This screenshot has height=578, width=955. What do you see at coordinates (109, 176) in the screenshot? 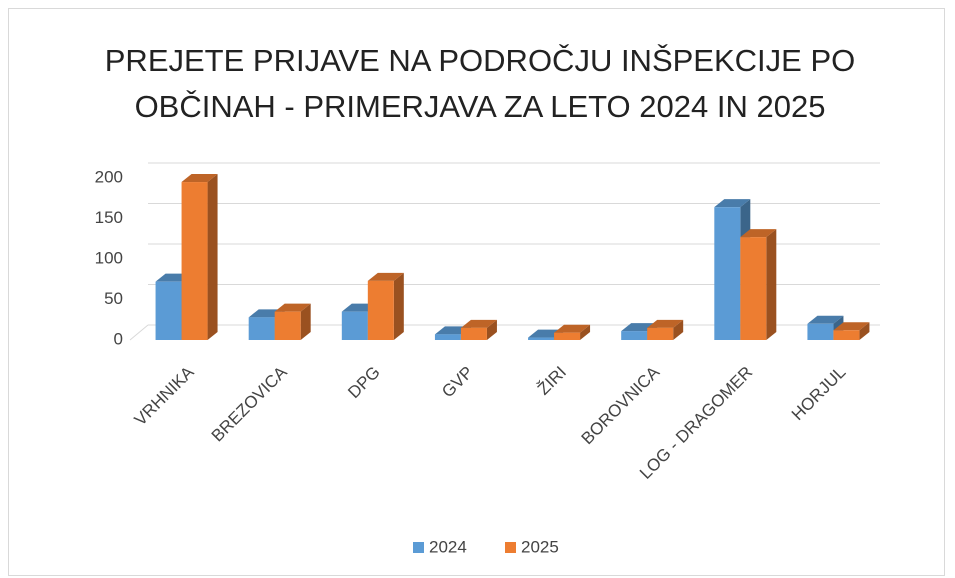
I see `y-tick-label: 200` at bounding box center [109, 176].